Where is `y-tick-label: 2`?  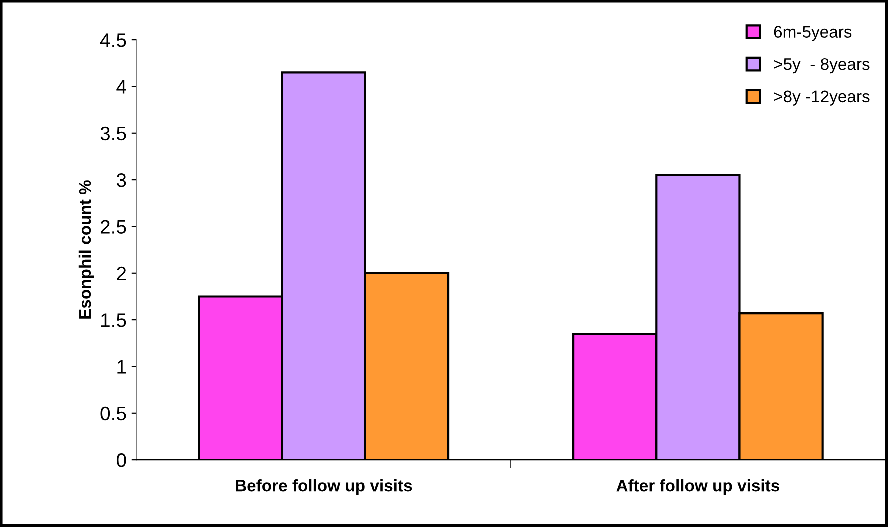 y-tick-label: 2 is located at coordinates (121, 273).